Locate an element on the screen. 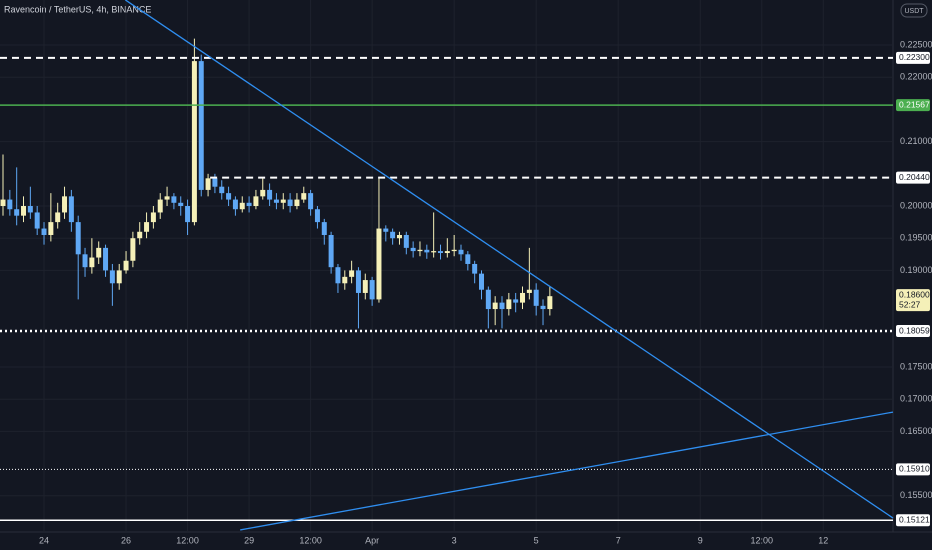  x-tick-label: 7 is located at coordinates (618, 540).